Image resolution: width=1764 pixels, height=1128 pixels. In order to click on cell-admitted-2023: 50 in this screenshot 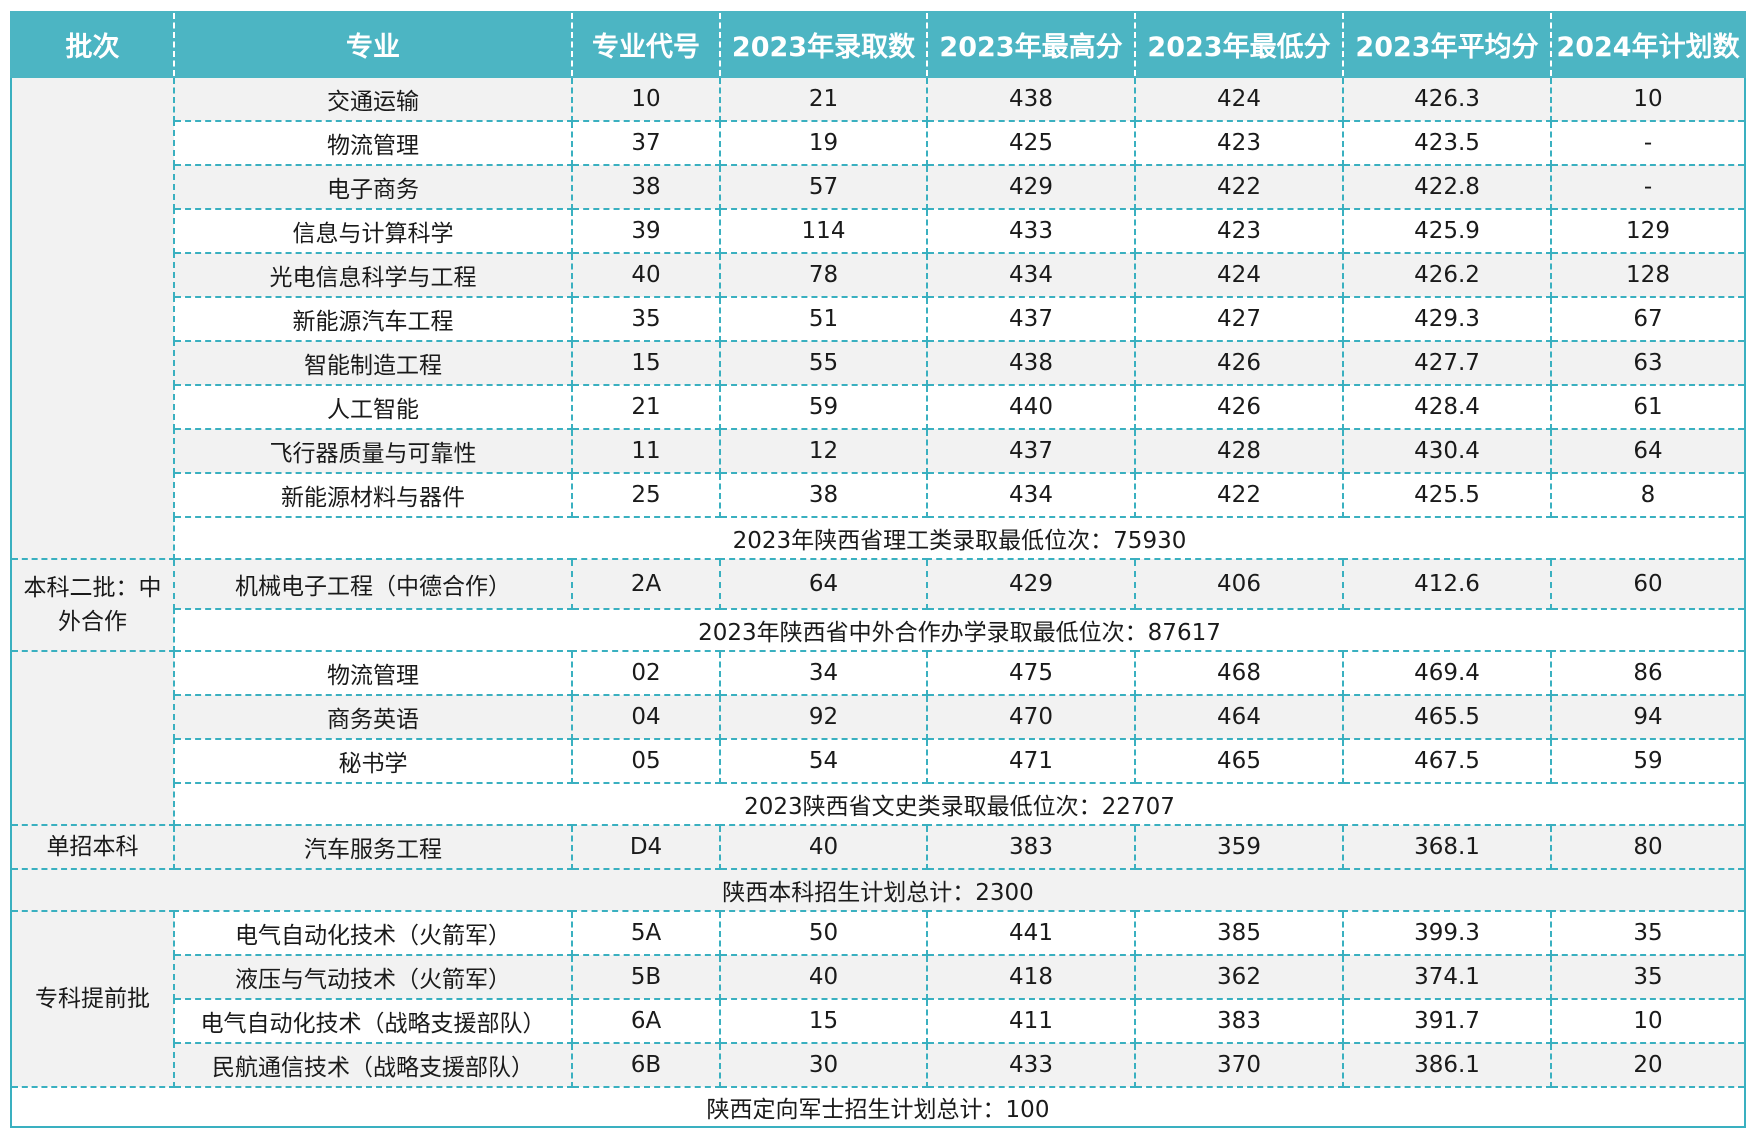, I will do `click(823, 933)`.